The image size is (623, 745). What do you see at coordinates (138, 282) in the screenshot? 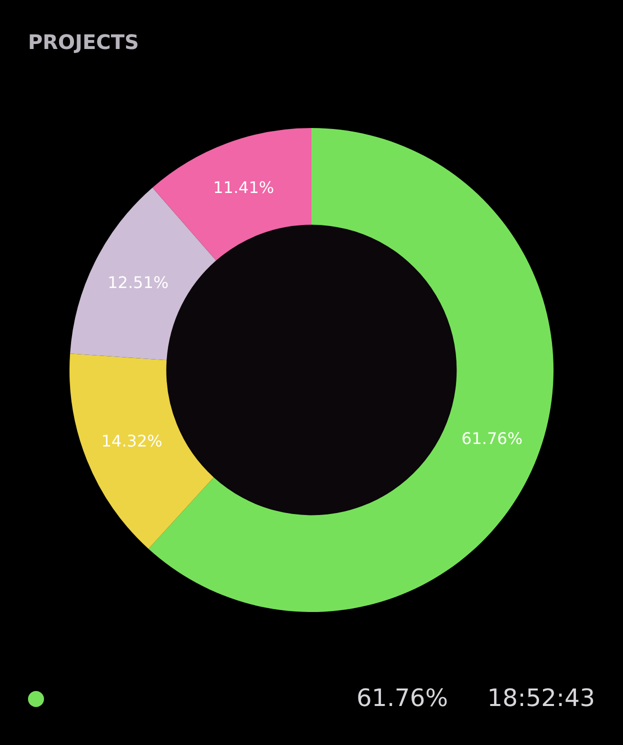
I see `data-label: 12.51%` at bounding box center [138, 282].